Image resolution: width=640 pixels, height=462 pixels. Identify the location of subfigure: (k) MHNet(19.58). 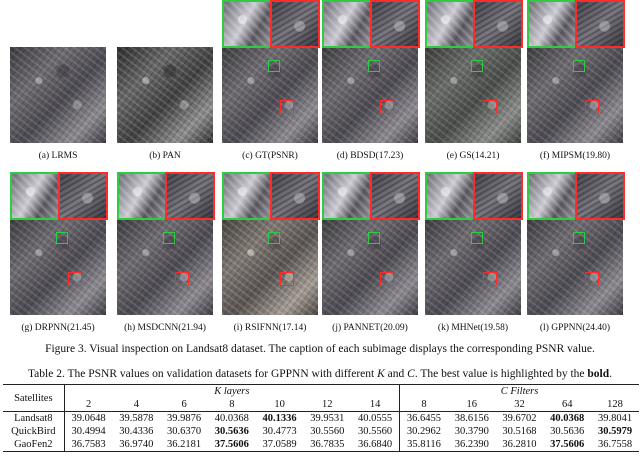
(480, 257).